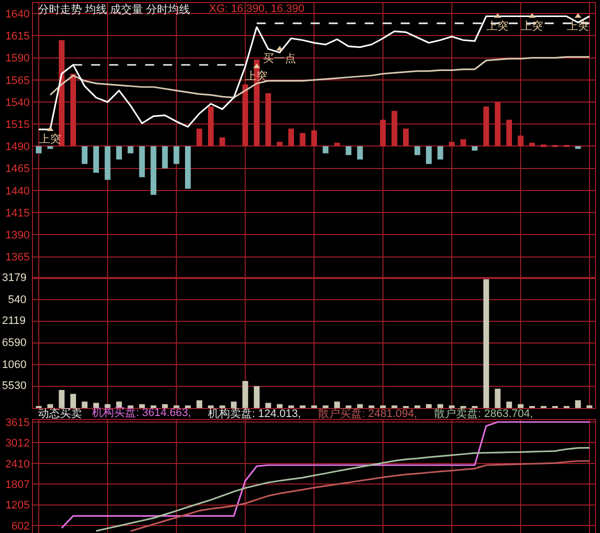  What do you see at coordinates (17, 464) in the screenshot?
I see `y-tick-label: 2410` at bounding box center [17, 464].